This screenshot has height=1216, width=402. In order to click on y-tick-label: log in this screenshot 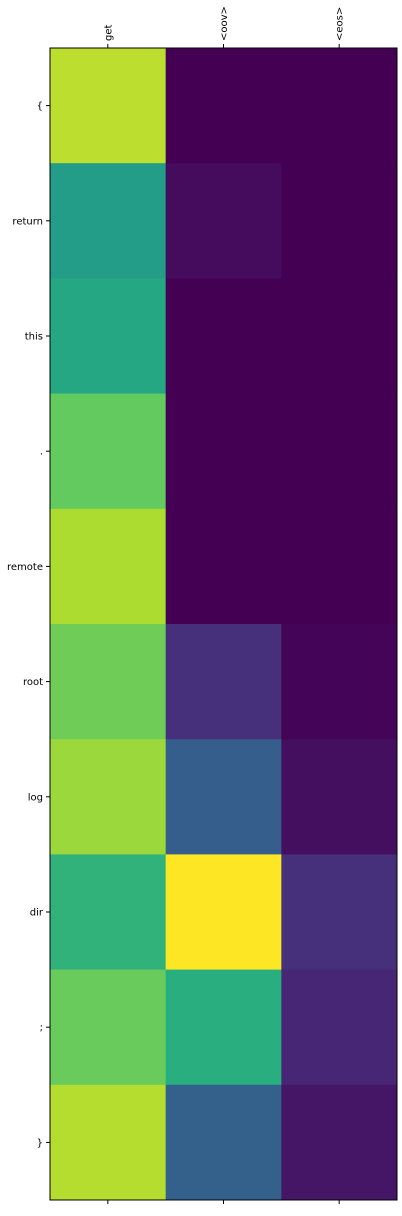, I will do `click(35, 797)`.